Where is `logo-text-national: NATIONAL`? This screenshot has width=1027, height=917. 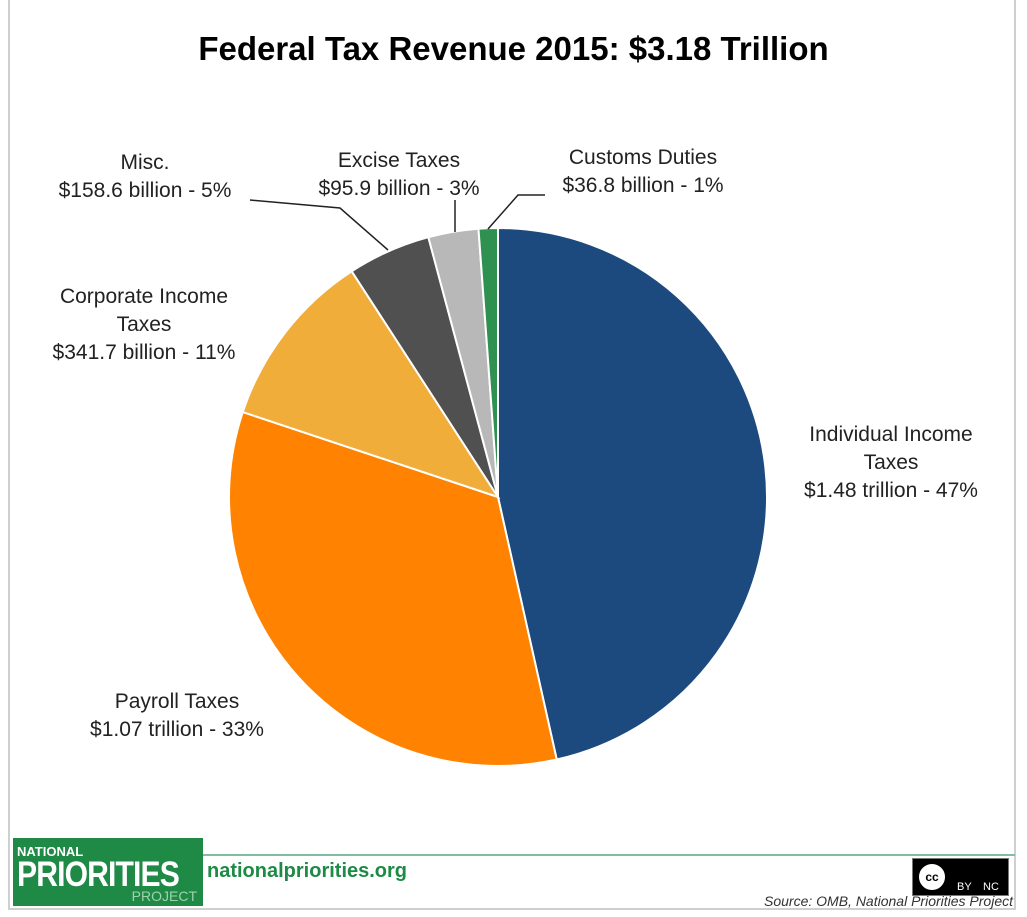 logo-text-national: NATIONAL is located at coordinates (50, 851).